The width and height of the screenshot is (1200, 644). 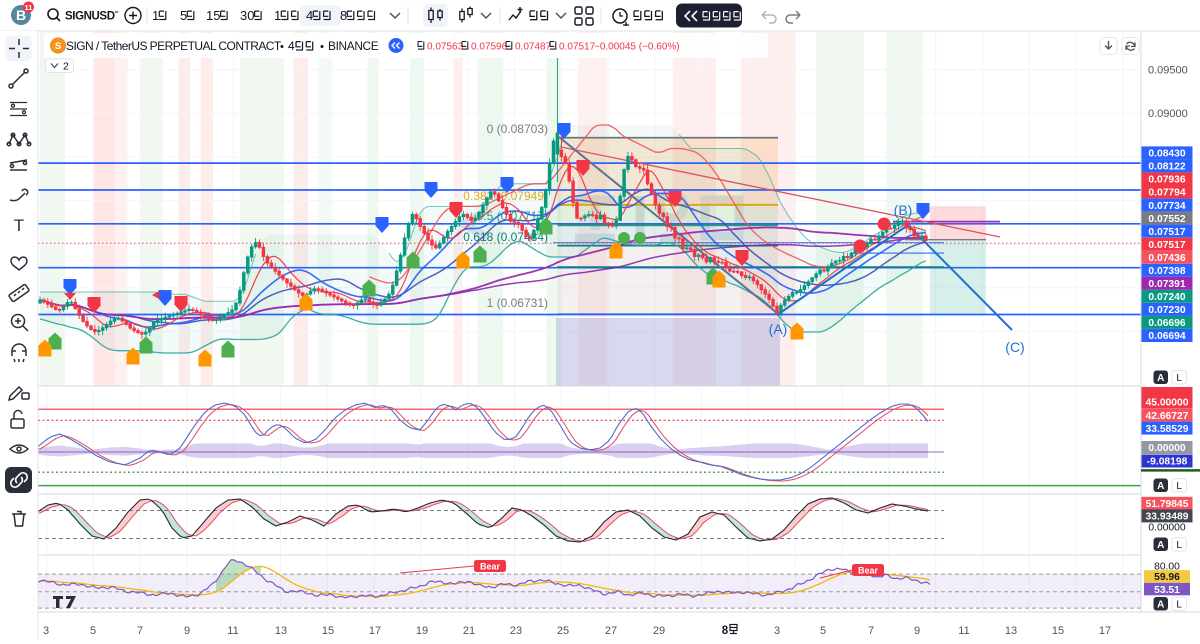 What do you see at coordinates (533, 47) in the screenshot?
I see `svg-text: 0.07487` at bounding box center [533, 47].